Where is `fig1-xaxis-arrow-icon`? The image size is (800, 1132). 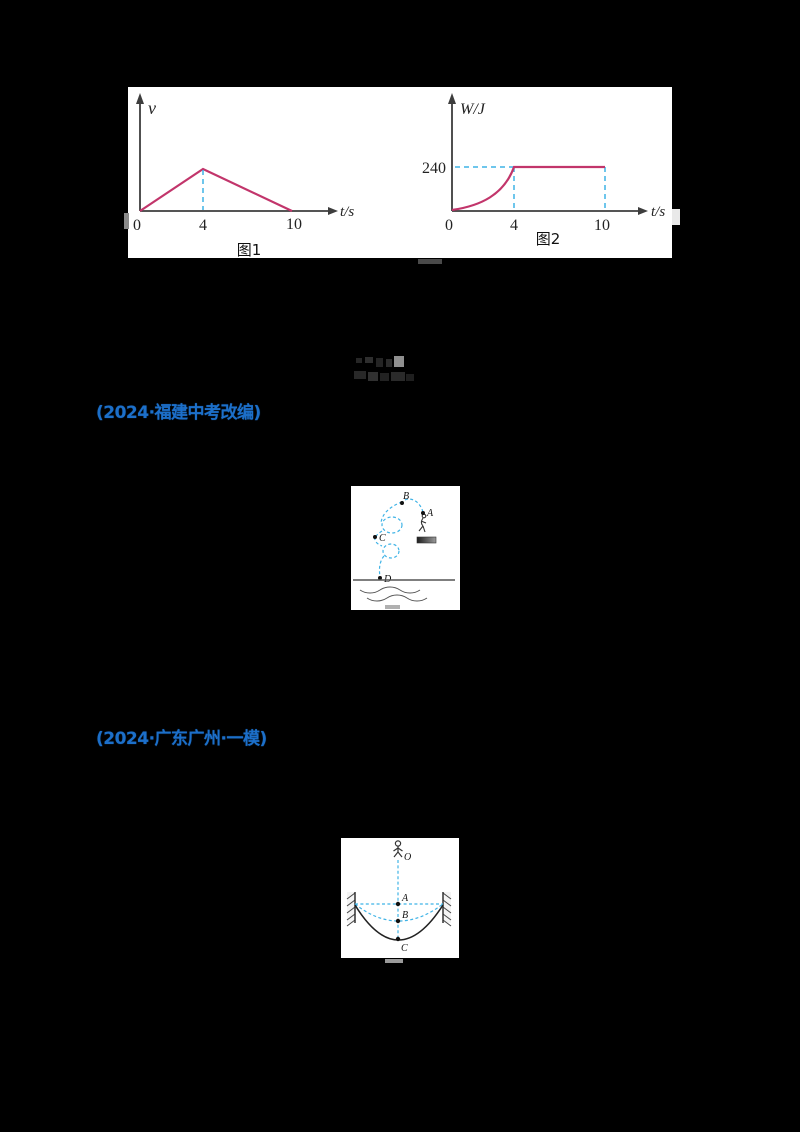
fig1-xaxis-arrow-icon is located at coordinates (333, 211).